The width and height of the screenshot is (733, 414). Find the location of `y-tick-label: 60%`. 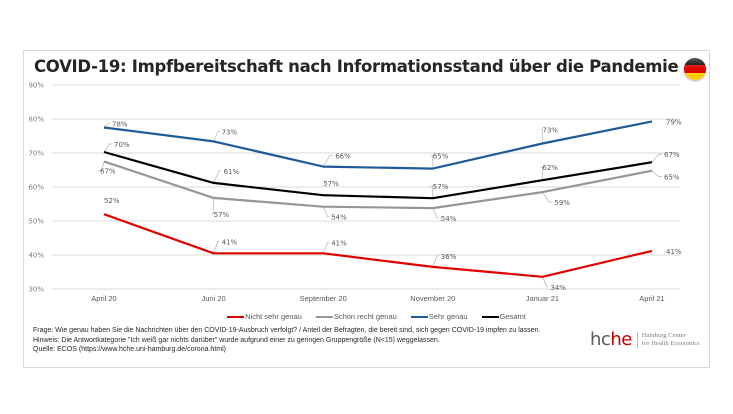

y-tick-label: 60% is located at coordinates (36, 188).